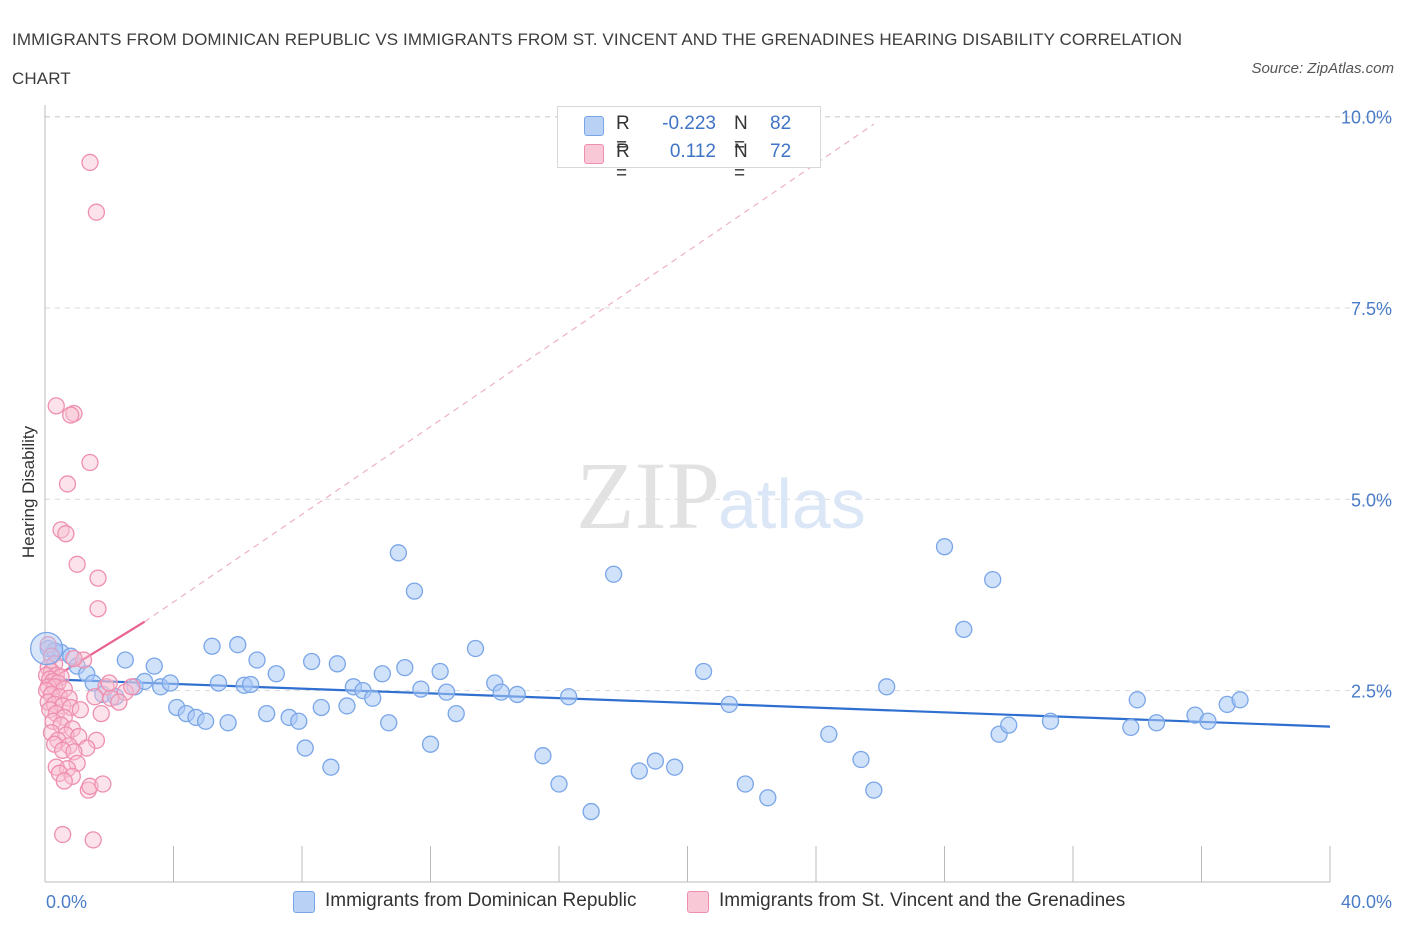  I want to click on source-label: Source: ZipAtlas.com, so click(1322, 68).